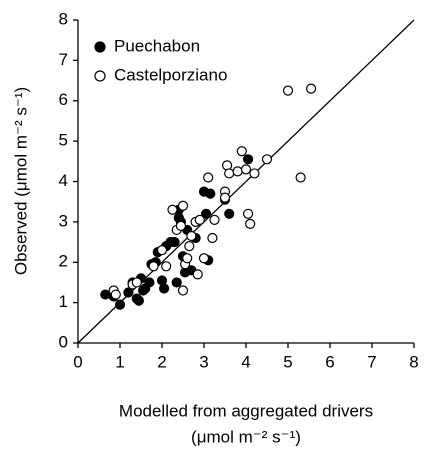 The image size is (425, 450). I want to click on y-tick-label: 1, so click(63, 301).